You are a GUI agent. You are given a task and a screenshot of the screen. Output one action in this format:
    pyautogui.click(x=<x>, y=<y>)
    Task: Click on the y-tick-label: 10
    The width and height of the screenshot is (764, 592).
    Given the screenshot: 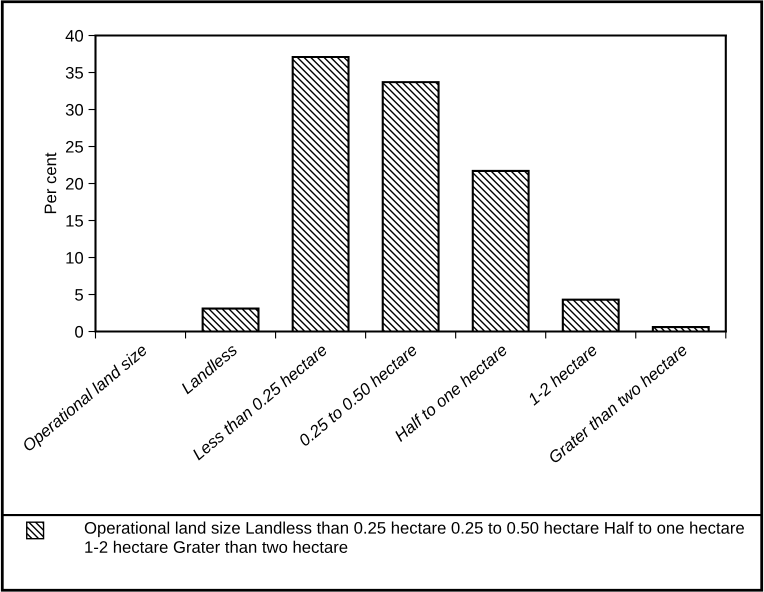 What is the action you would take?
    pyautogui.click(x=75, y=258)
    